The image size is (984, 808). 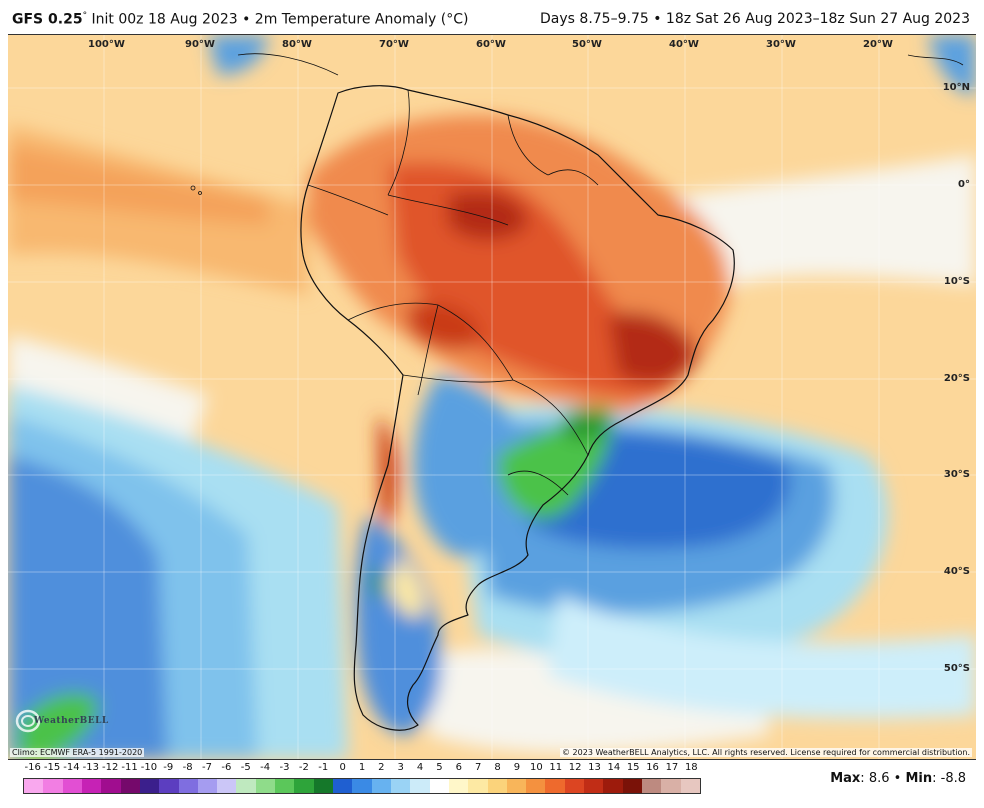 I want to click on lon-label-30w: 30°W, so click(x=781, y=44).